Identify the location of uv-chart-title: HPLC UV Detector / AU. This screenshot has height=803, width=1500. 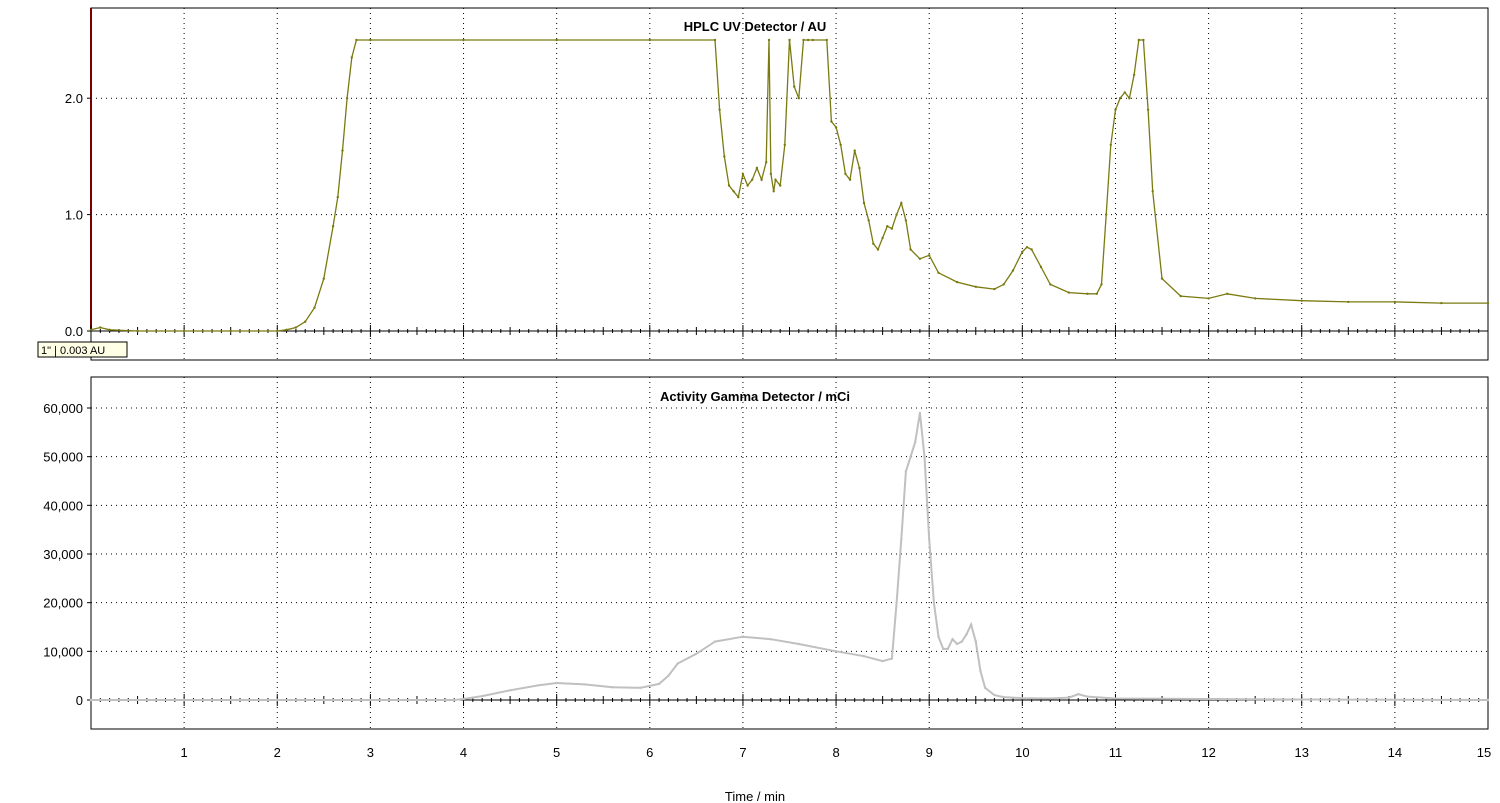
(755, 26).